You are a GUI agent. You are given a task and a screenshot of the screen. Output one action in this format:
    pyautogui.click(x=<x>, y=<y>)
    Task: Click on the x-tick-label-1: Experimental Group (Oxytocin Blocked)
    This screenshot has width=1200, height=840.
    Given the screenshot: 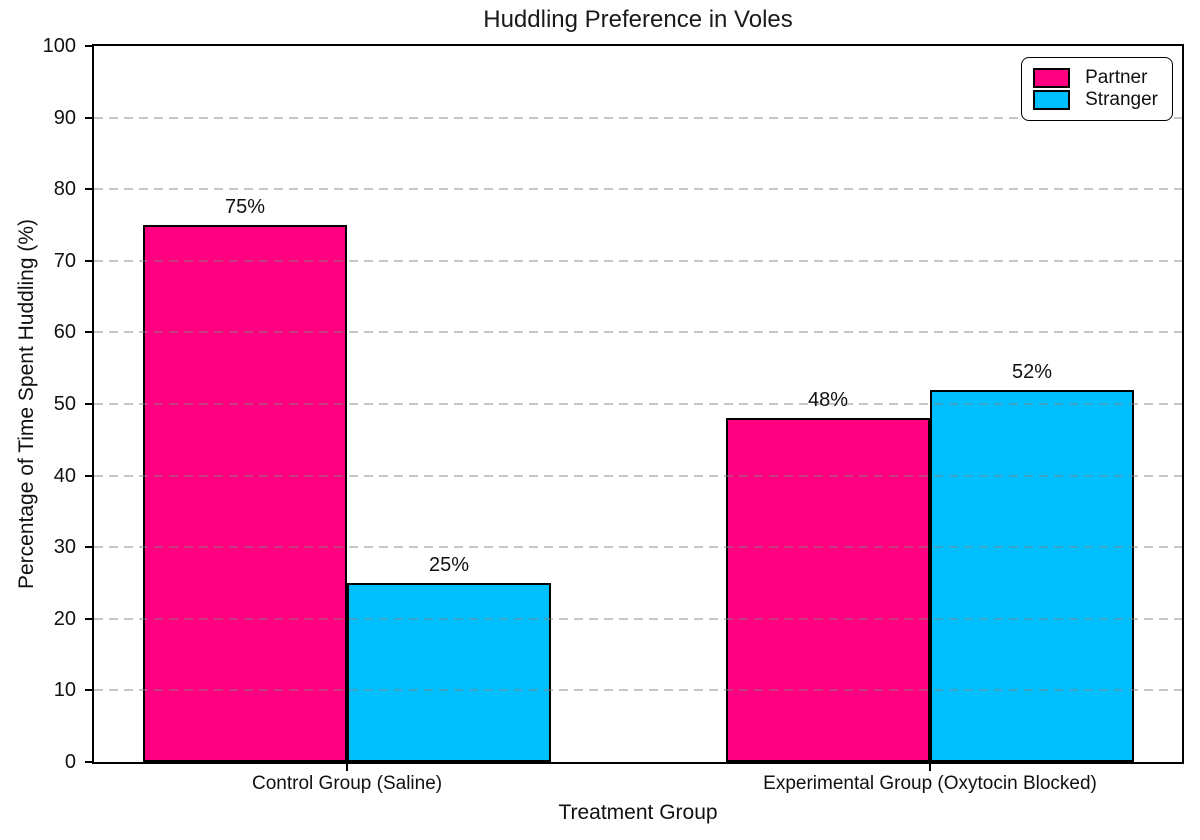 What is the action you would take?
    pyautogui.click(x=930, y=783)
    